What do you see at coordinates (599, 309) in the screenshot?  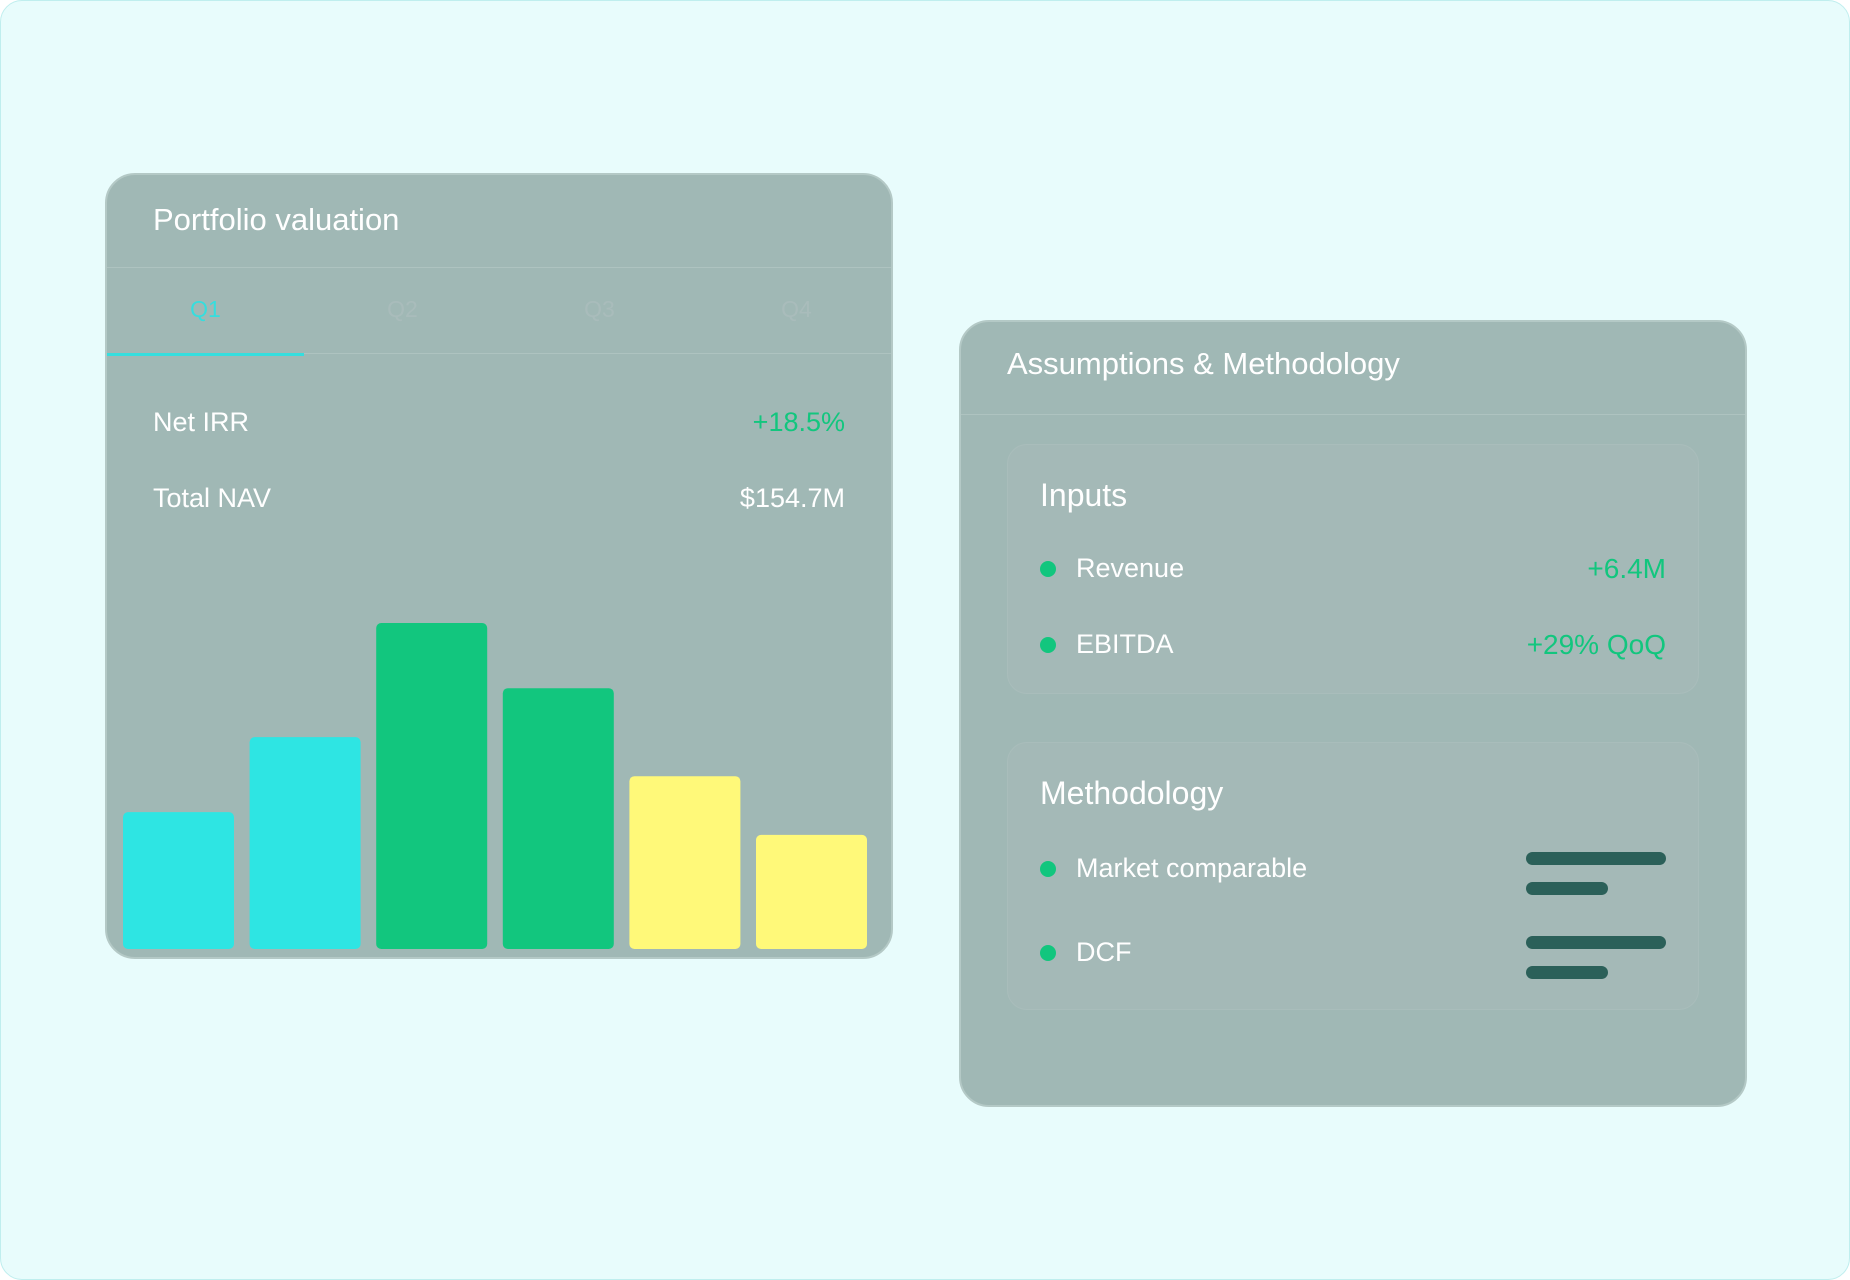 I see `tab-q3: Q3` at bounding box center [599, 309].